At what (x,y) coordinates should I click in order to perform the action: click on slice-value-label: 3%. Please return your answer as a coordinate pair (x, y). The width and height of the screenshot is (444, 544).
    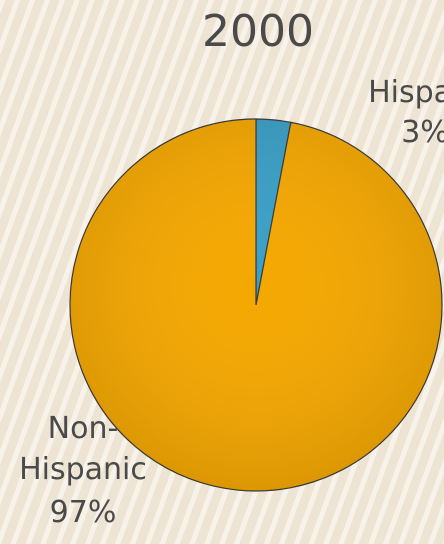
    Looking at the image, I should click on (422, 132).